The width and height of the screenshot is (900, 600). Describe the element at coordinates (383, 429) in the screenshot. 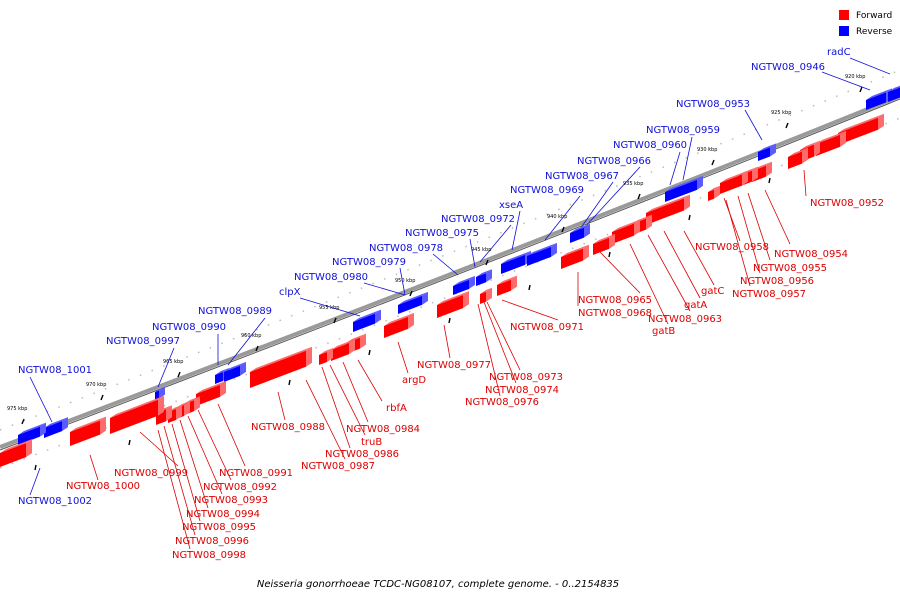

I see `gene-label: NGTW08_0984` at that location.